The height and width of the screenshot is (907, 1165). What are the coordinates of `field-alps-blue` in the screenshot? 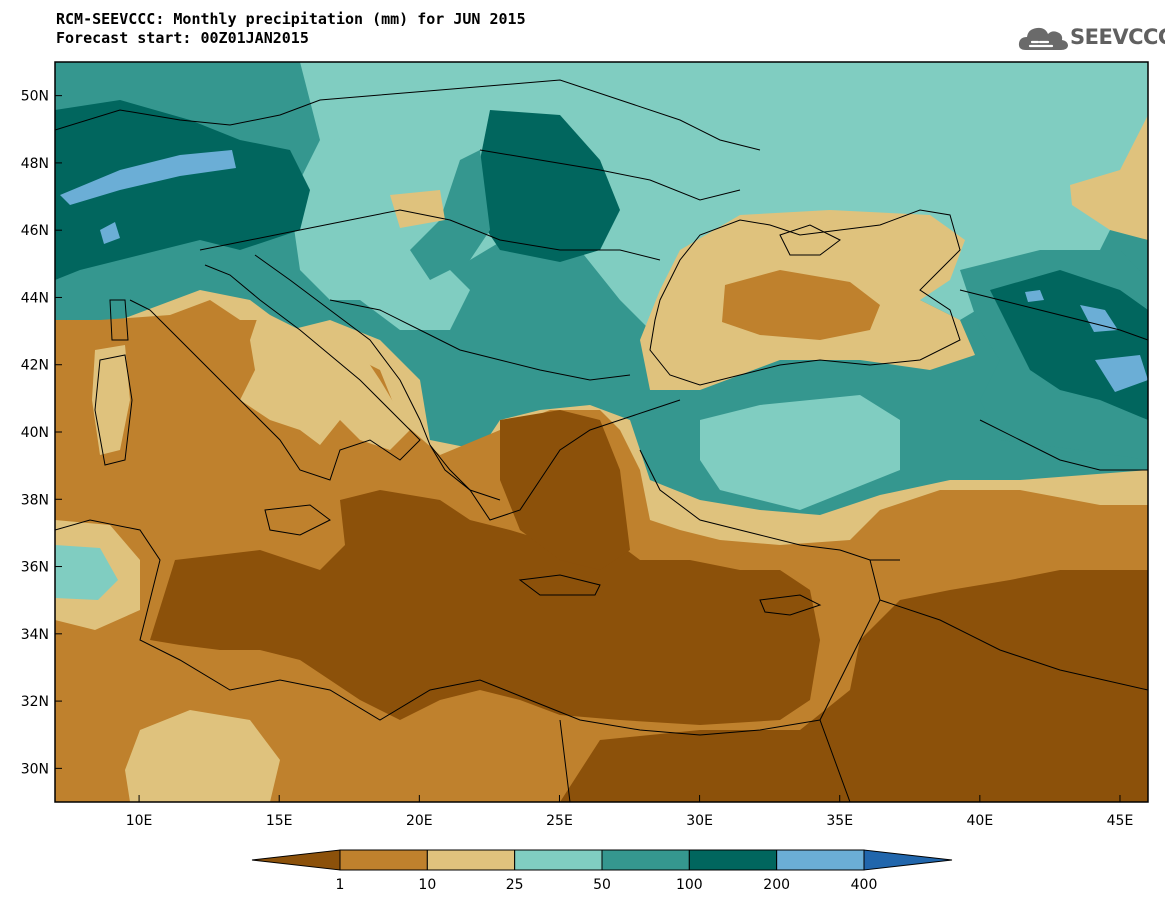 It's located at (148, 177).